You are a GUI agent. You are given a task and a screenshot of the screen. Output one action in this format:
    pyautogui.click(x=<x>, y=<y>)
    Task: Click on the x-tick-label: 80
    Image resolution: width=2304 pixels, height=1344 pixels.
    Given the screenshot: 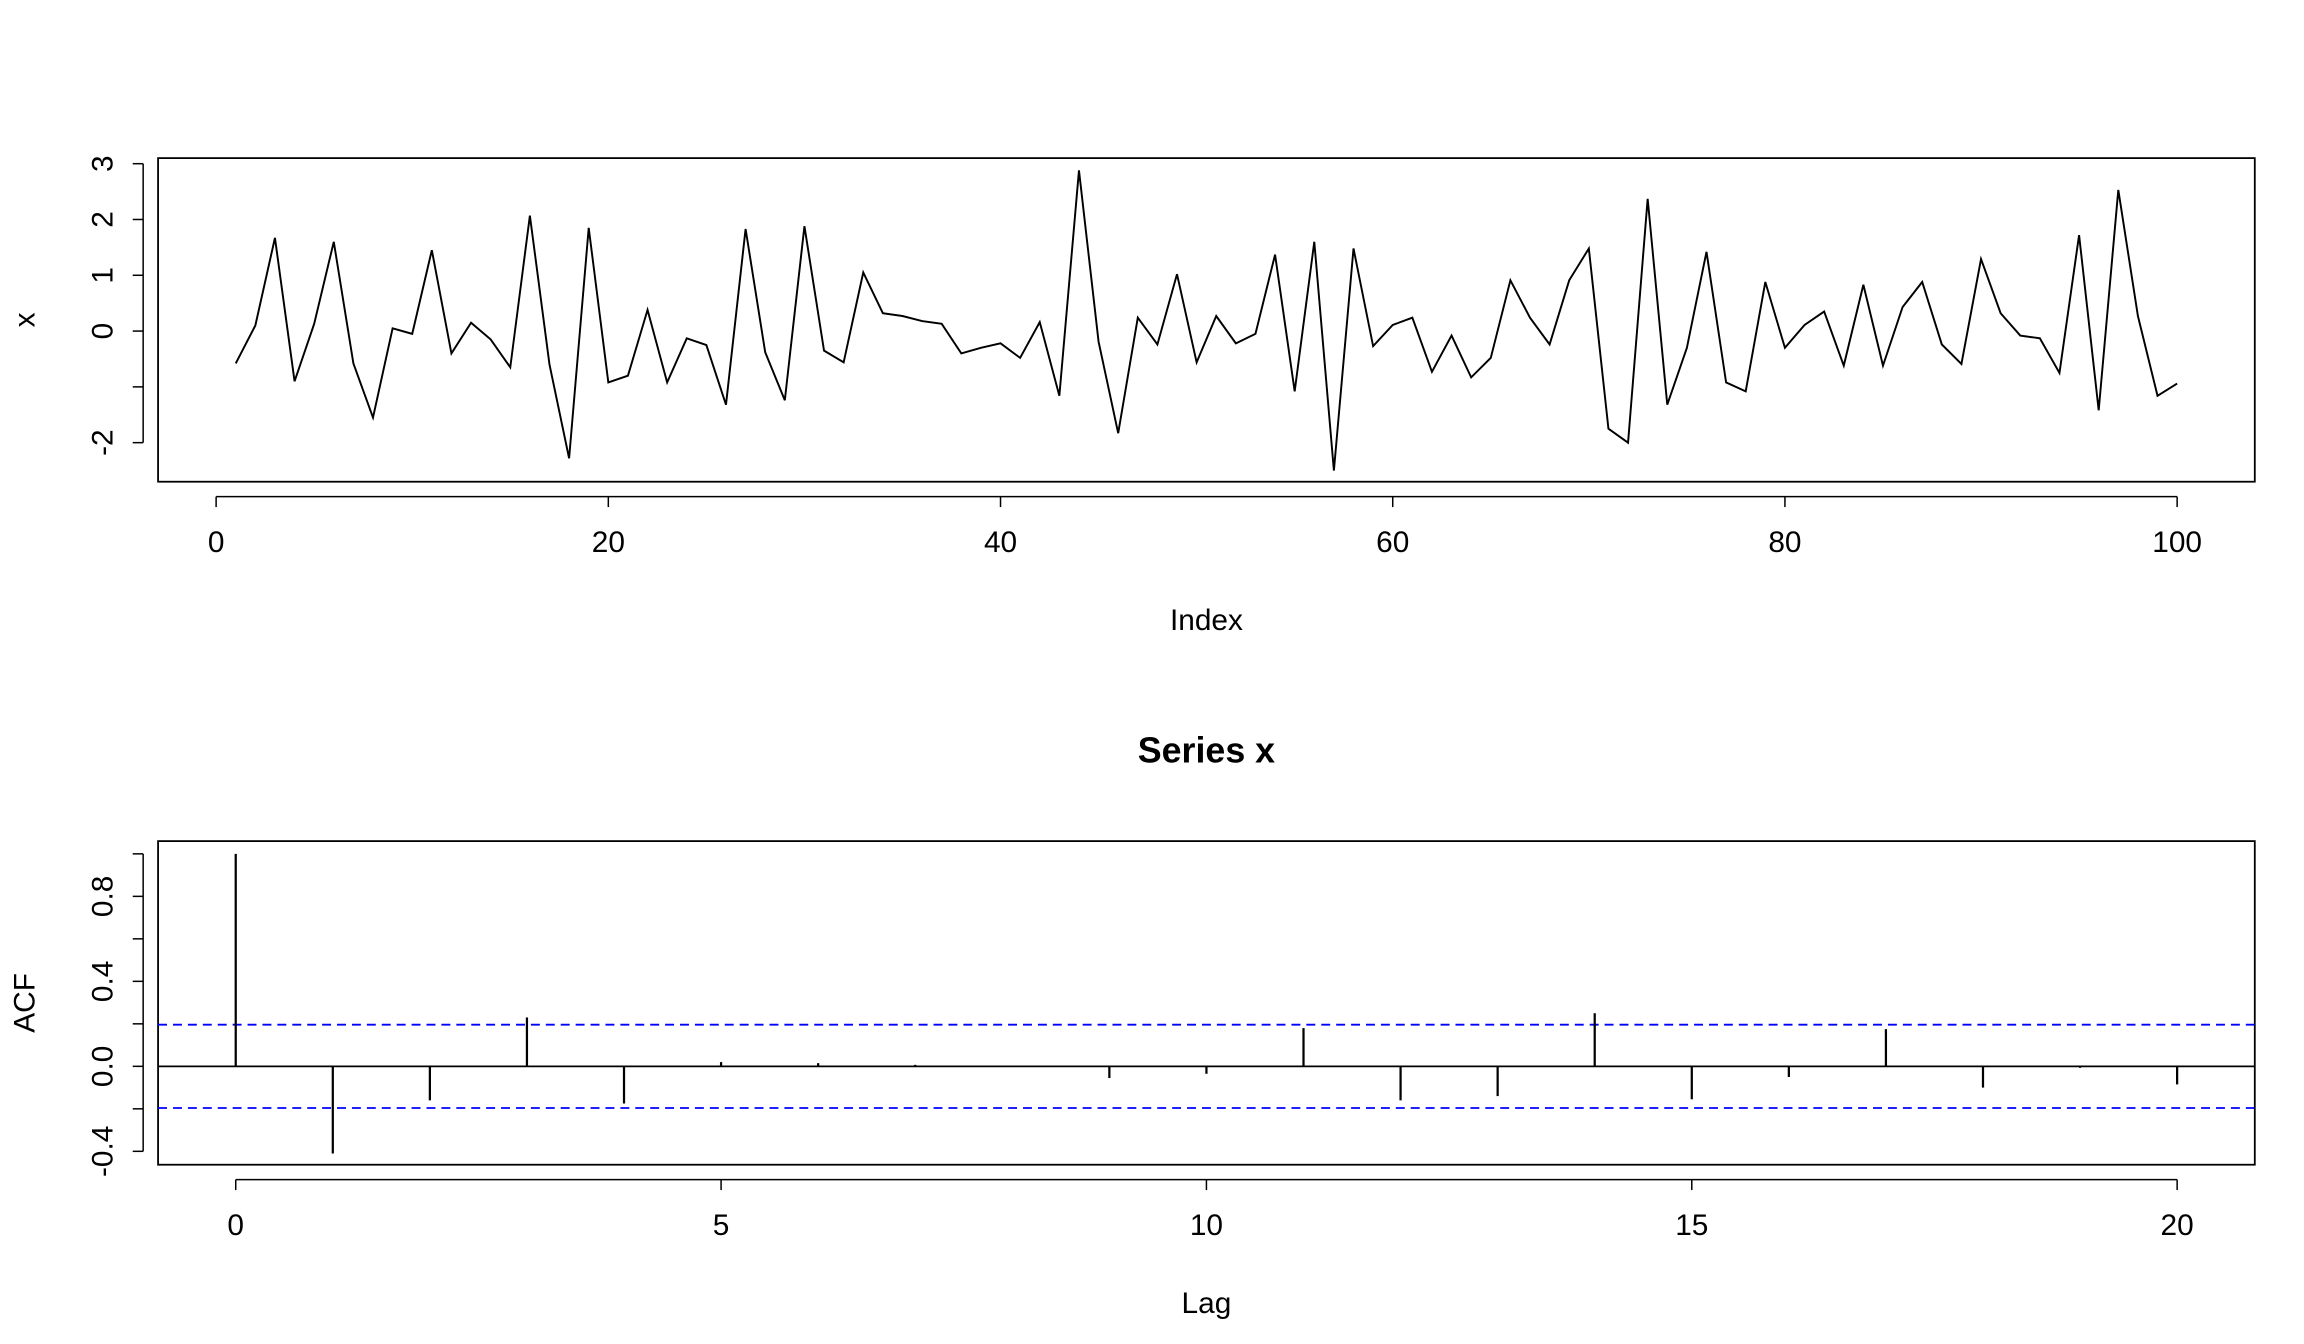 What is the action you would take?
    pyautogui.click(x=1784, y=542)
    